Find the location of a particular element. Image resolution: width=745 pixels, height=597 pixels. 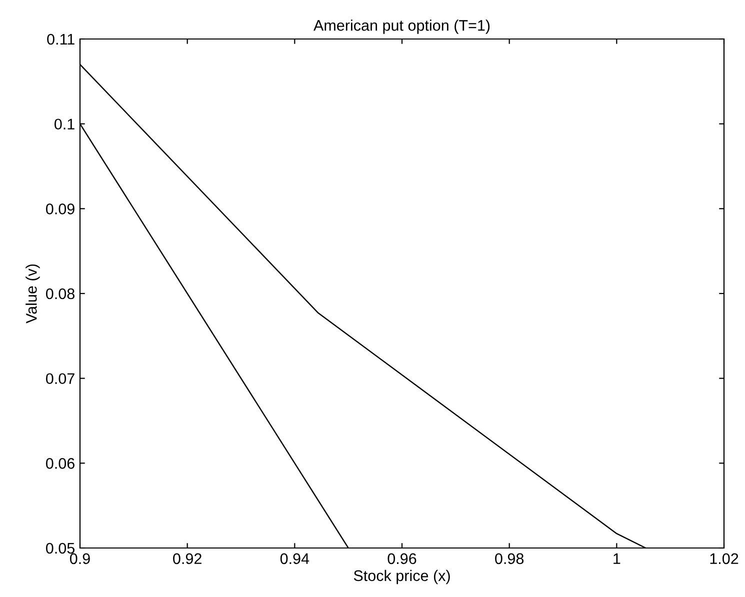

y-tick-label: 0.11 is located at coordinates (60, 39).